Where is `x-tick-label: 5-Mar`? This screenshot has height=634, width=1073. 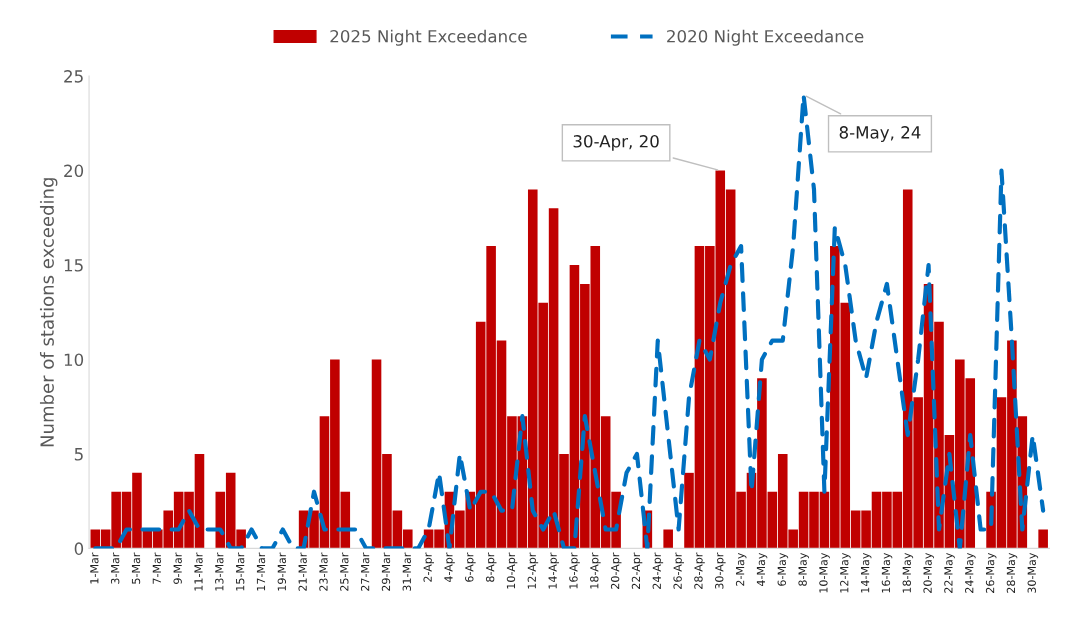 x-tick-label: 5-Mar is located at coordinates (136, 568).